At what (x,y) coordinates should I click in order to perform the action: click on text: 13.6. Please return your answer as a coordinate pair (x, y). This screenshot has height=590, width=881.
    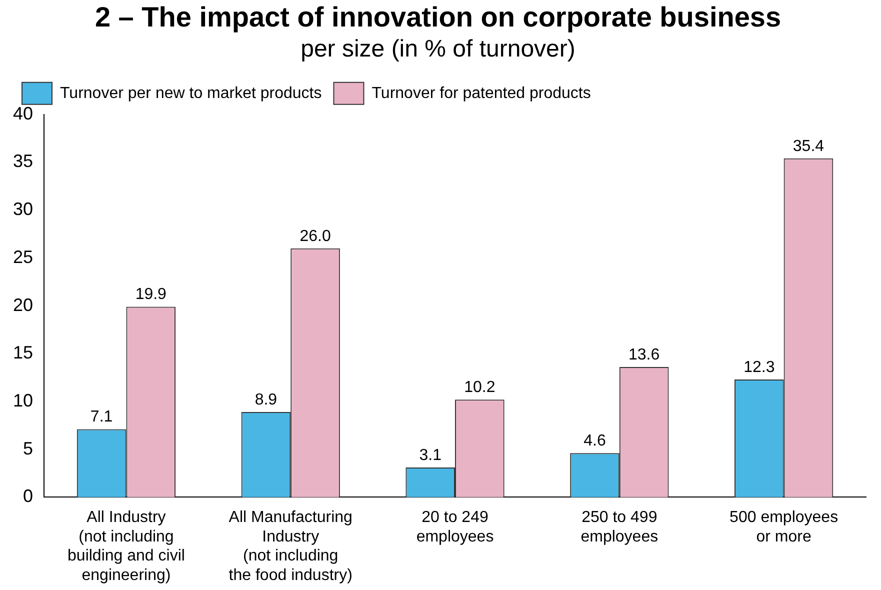
    Looking at the image, I should click on (644, 355).